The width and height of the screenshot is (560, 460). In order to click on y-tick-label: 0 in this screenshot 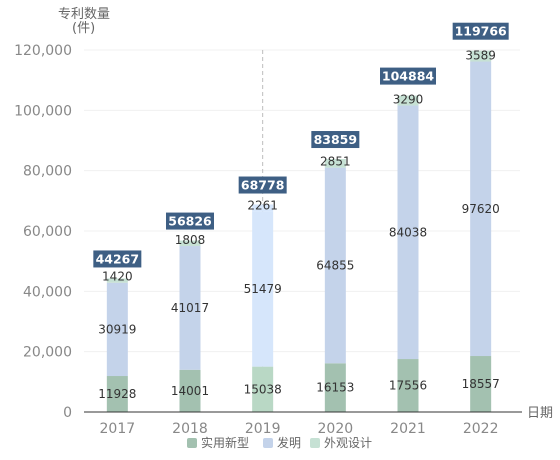, I will do `click(67, 413)`.